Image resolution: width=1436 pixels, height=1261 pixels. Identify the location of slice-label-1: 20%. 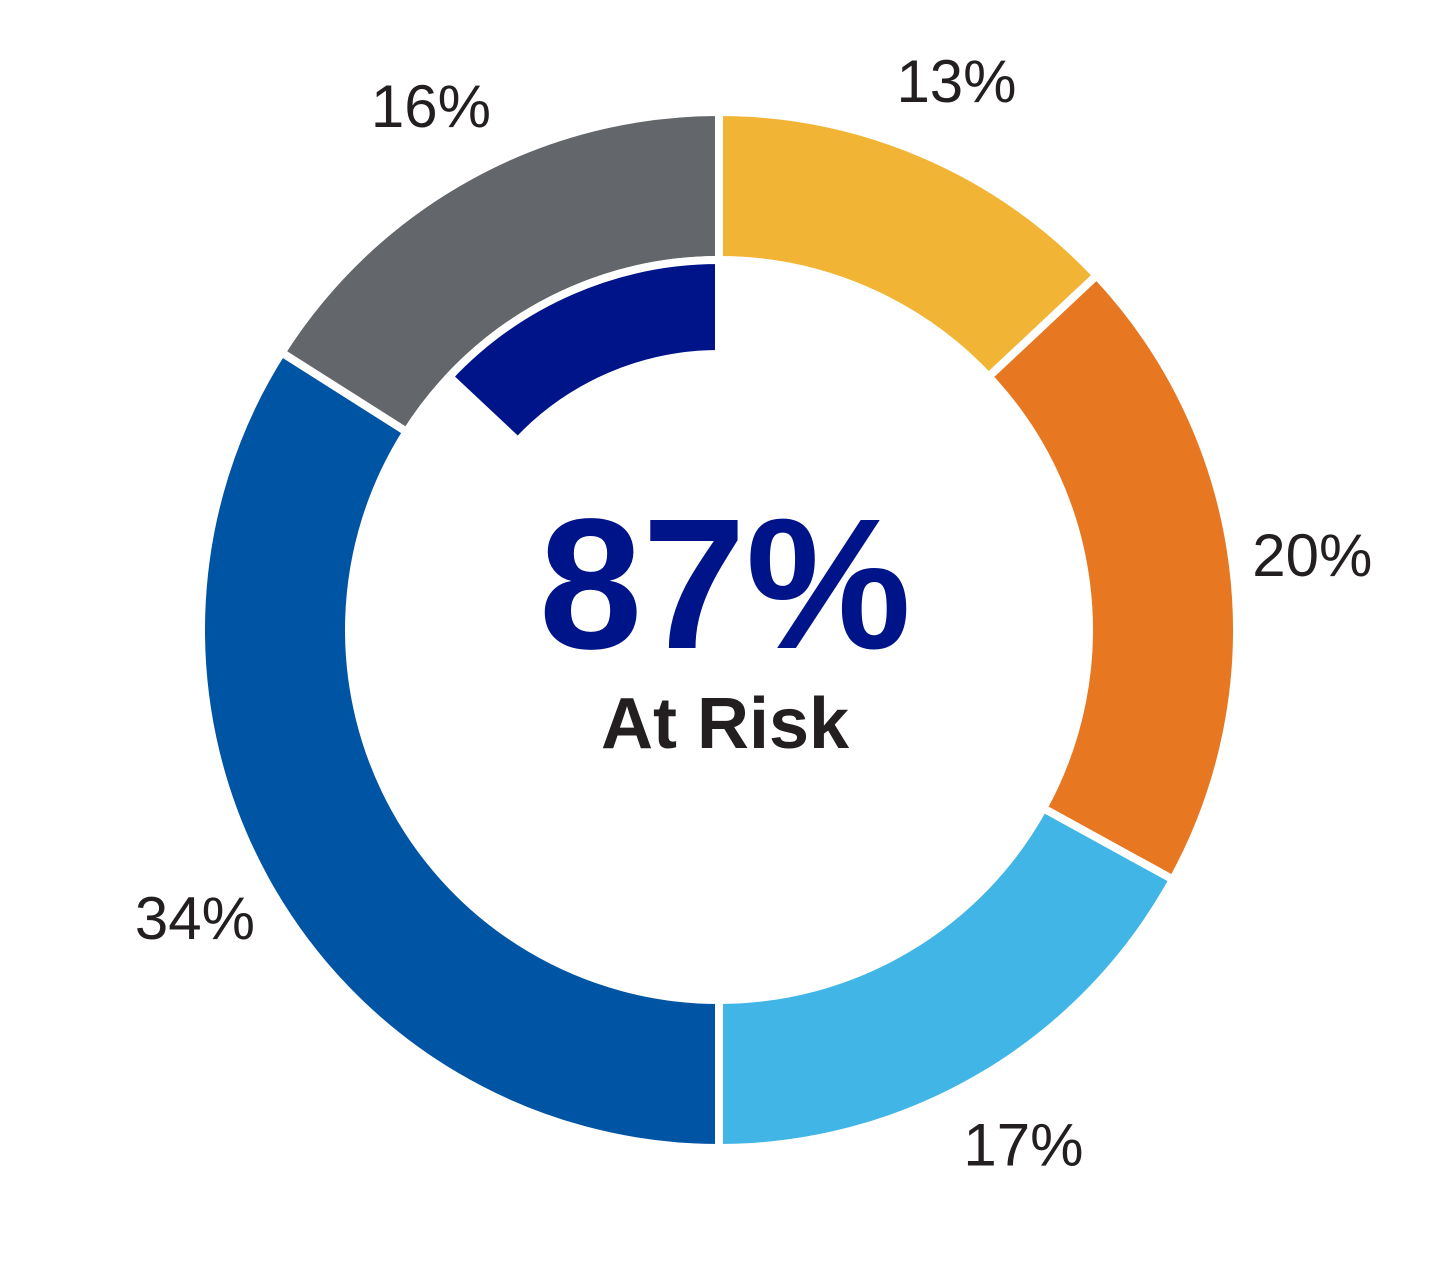
(1312, 555).